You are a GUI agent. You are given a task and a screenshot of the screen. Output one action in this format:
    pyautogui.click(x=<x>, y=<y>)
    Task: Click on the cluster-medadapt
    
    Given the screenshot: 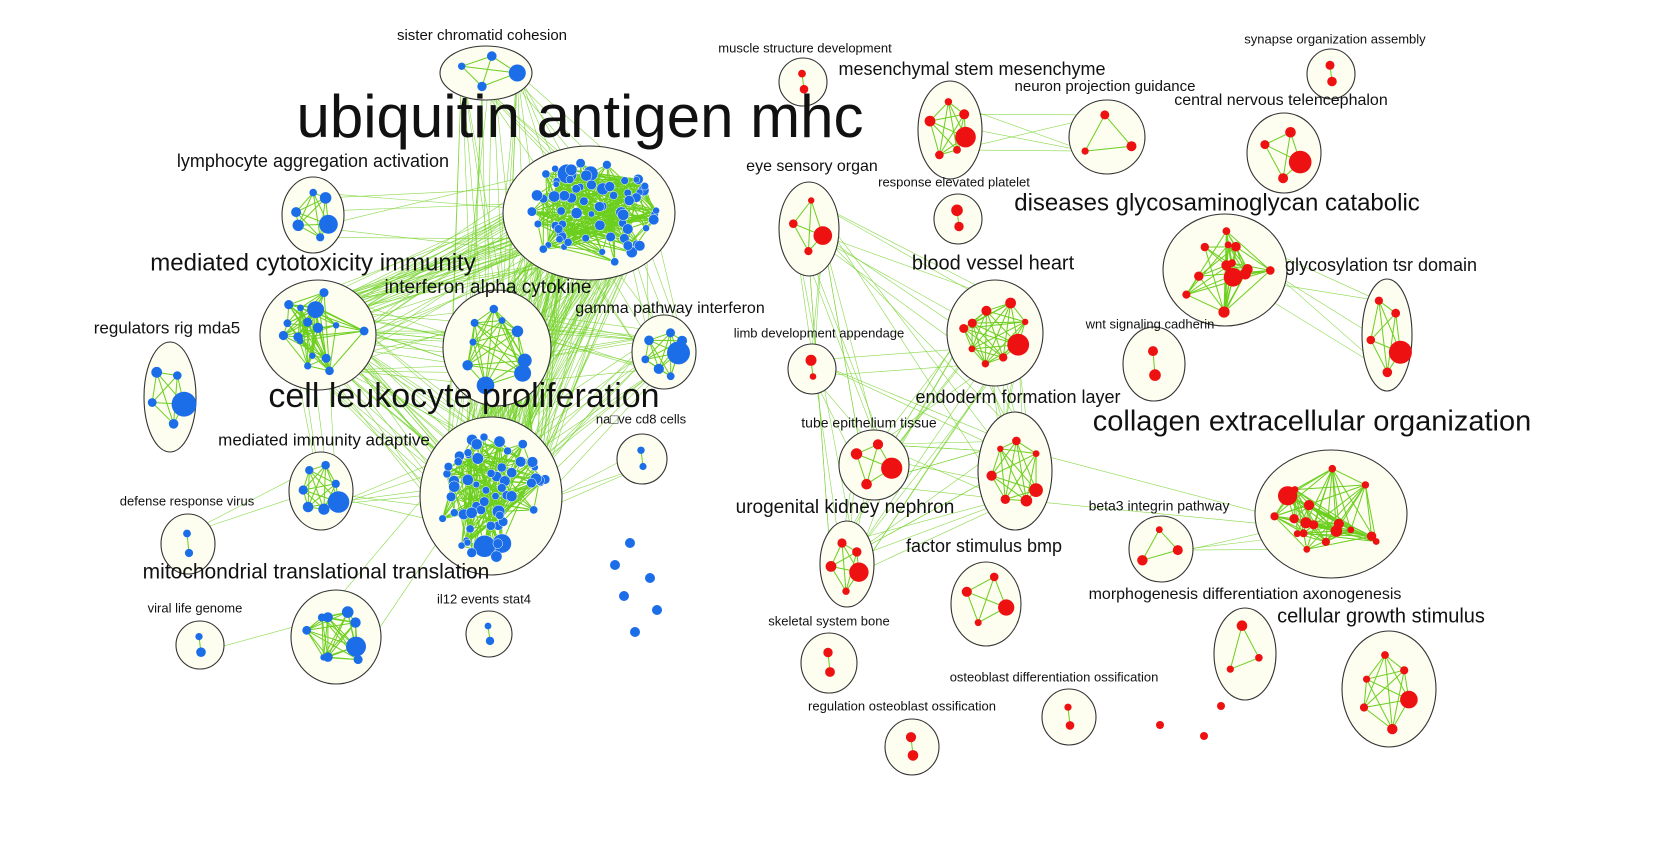 What is the action you would take?
    pyautogui.click(x=321, y=491)
    